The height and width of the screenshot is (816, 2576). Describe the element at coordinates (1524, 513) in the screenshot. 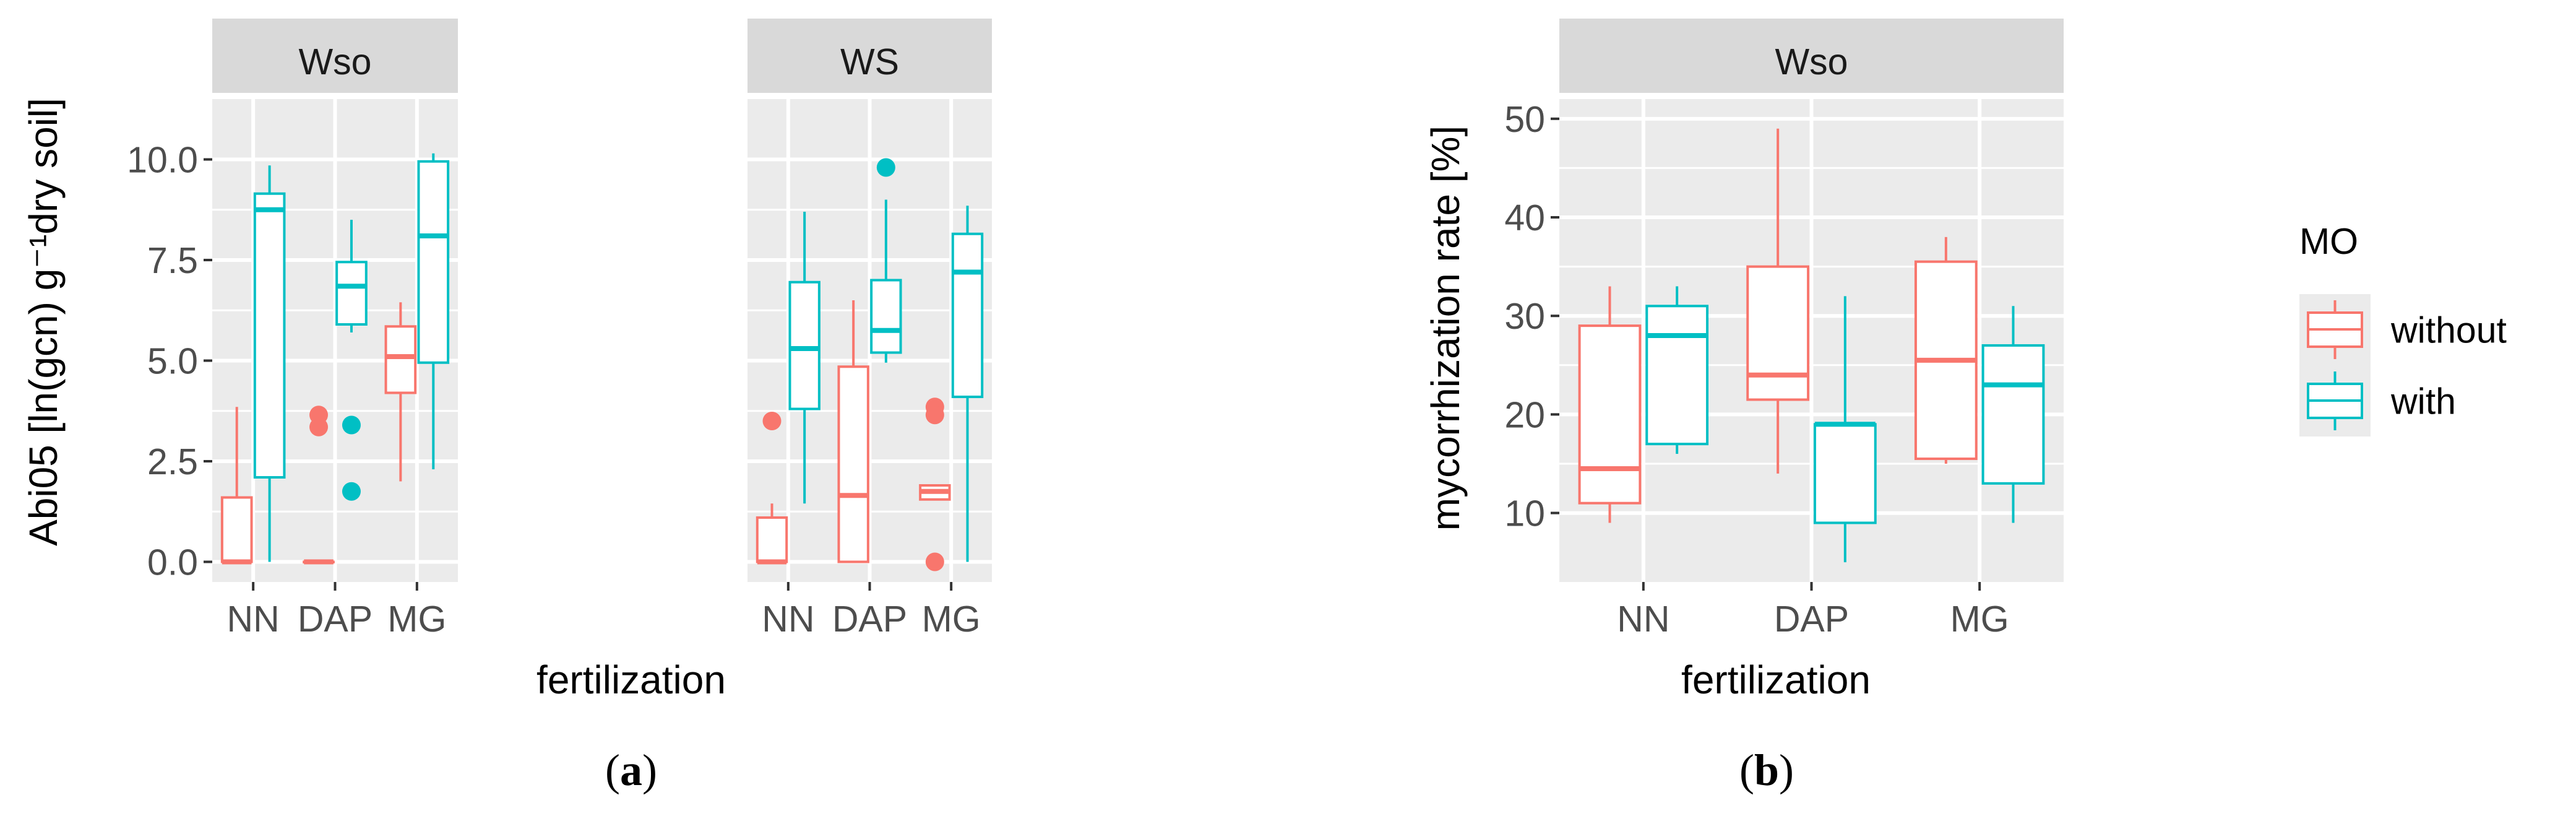

I see `b-y-tick-label: 10` at that location.